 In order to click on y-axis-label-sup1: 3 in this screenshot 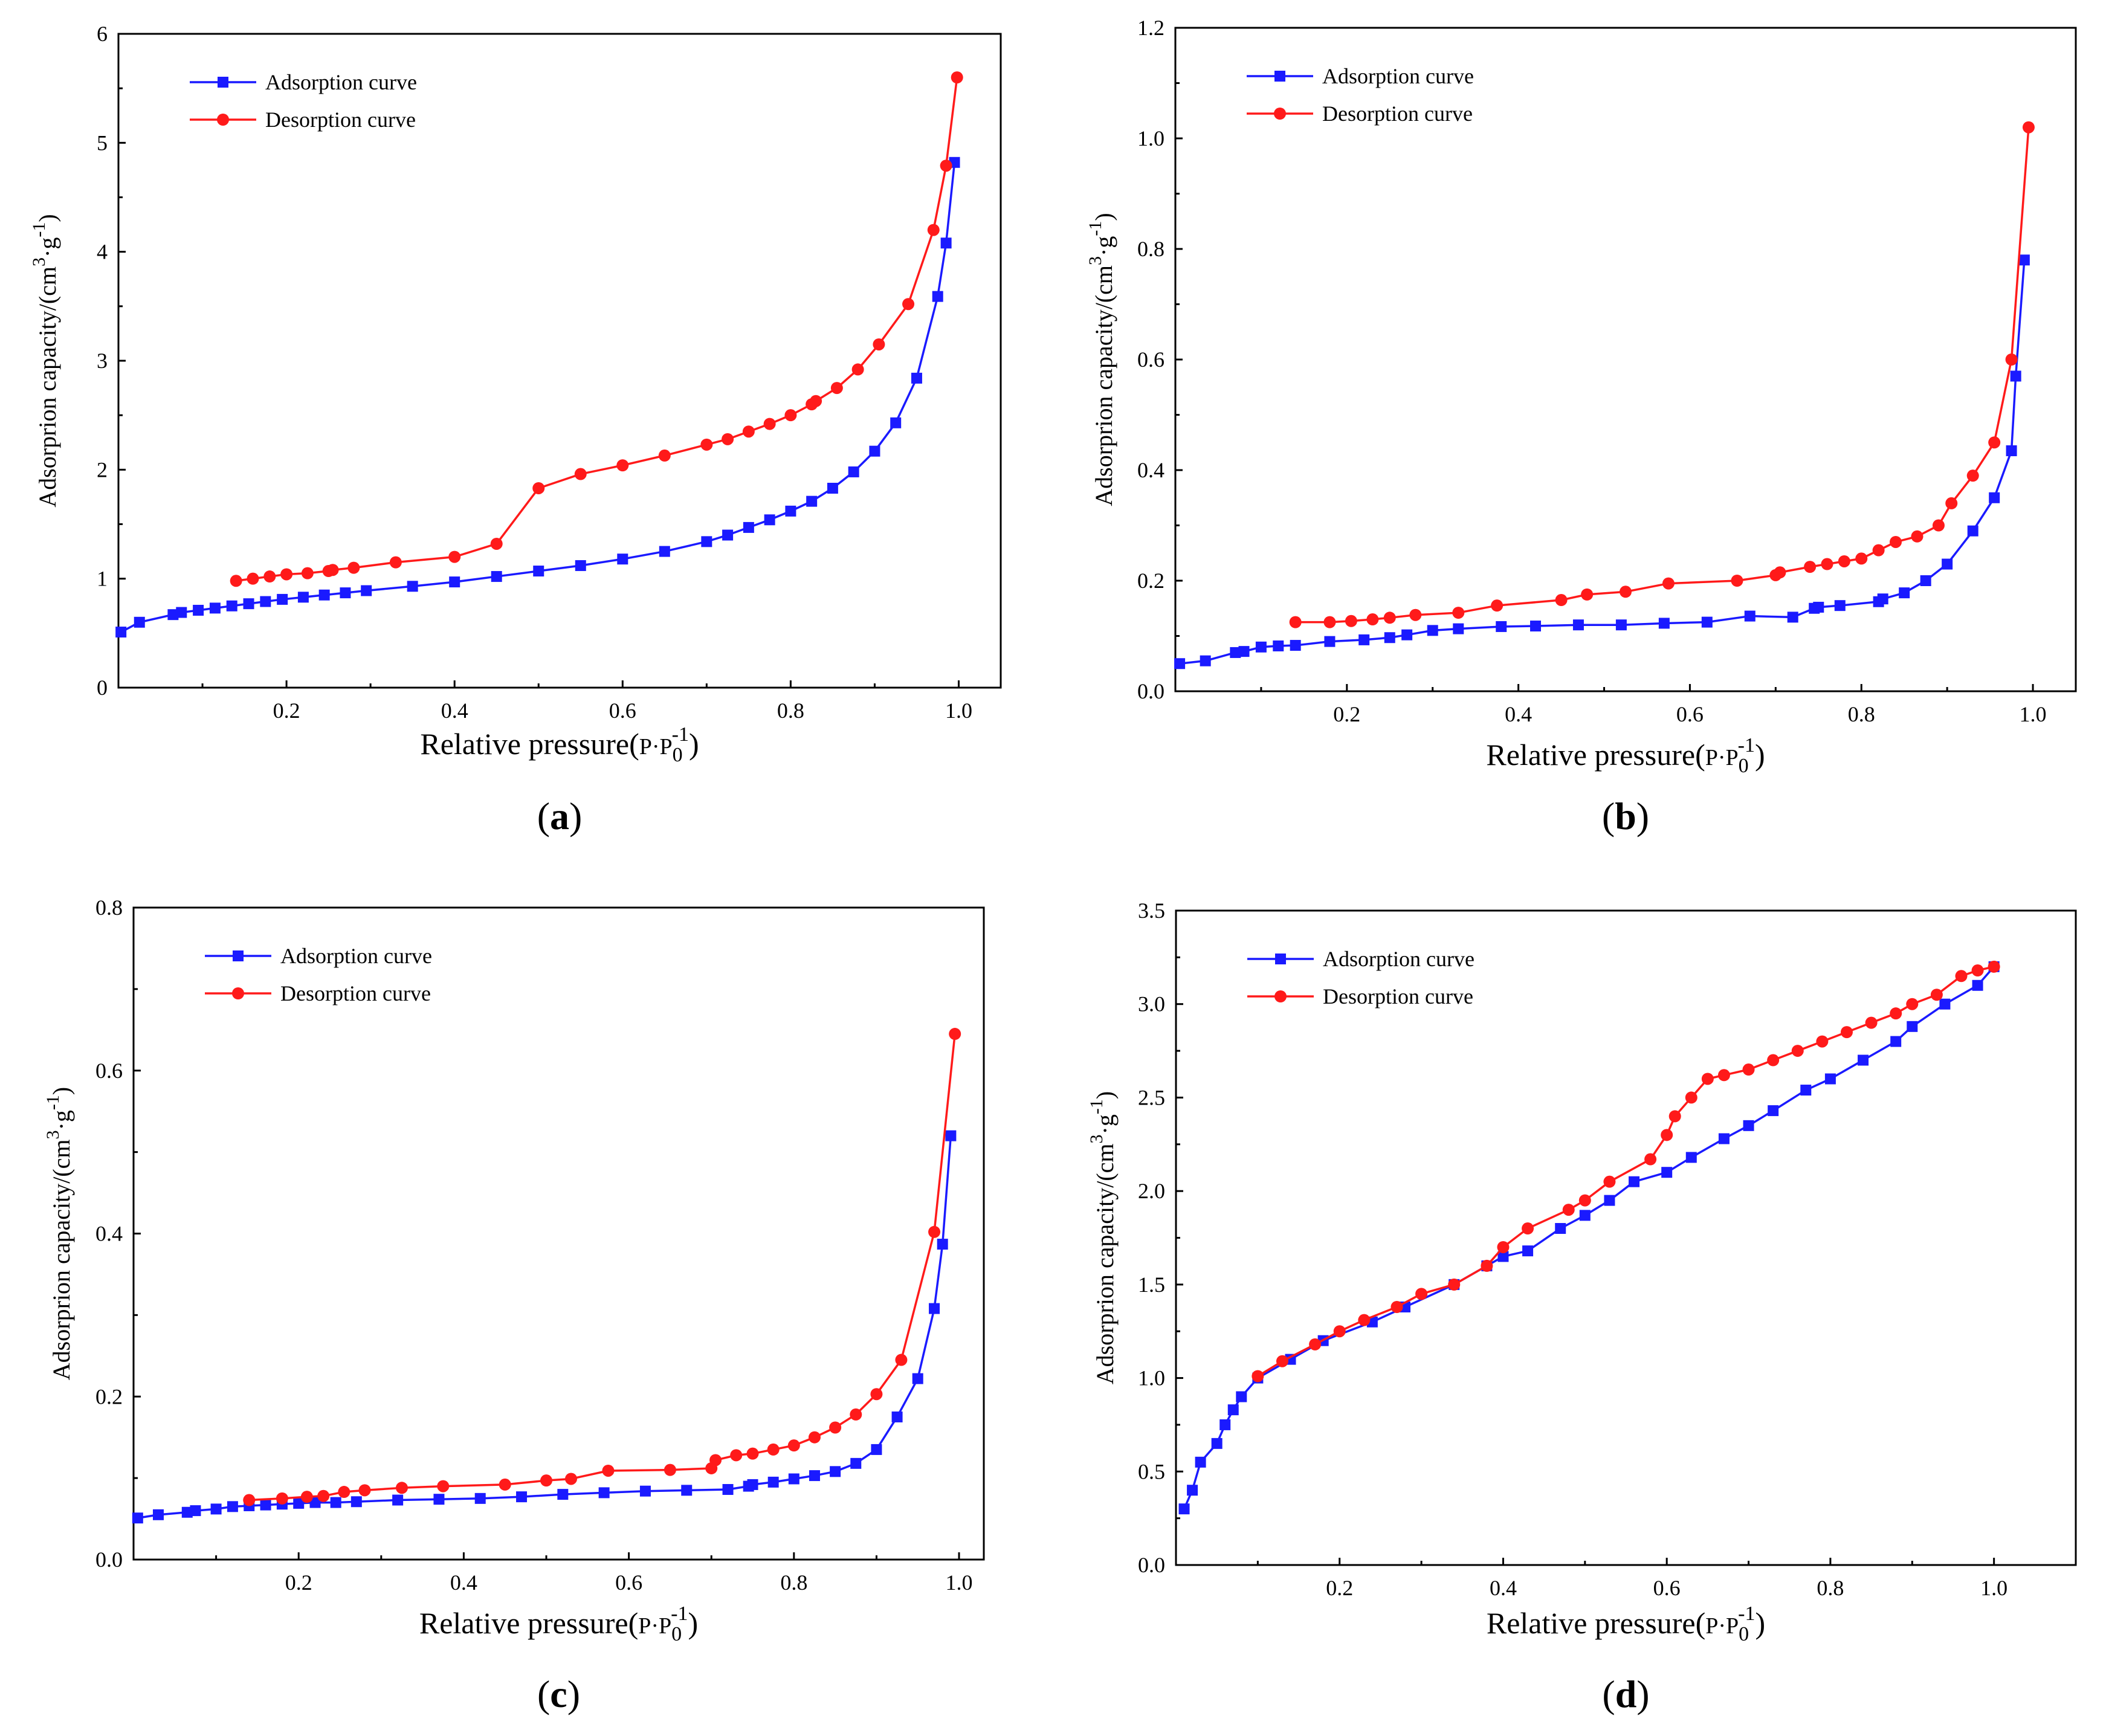, I will do `click(1096, 1138)`.